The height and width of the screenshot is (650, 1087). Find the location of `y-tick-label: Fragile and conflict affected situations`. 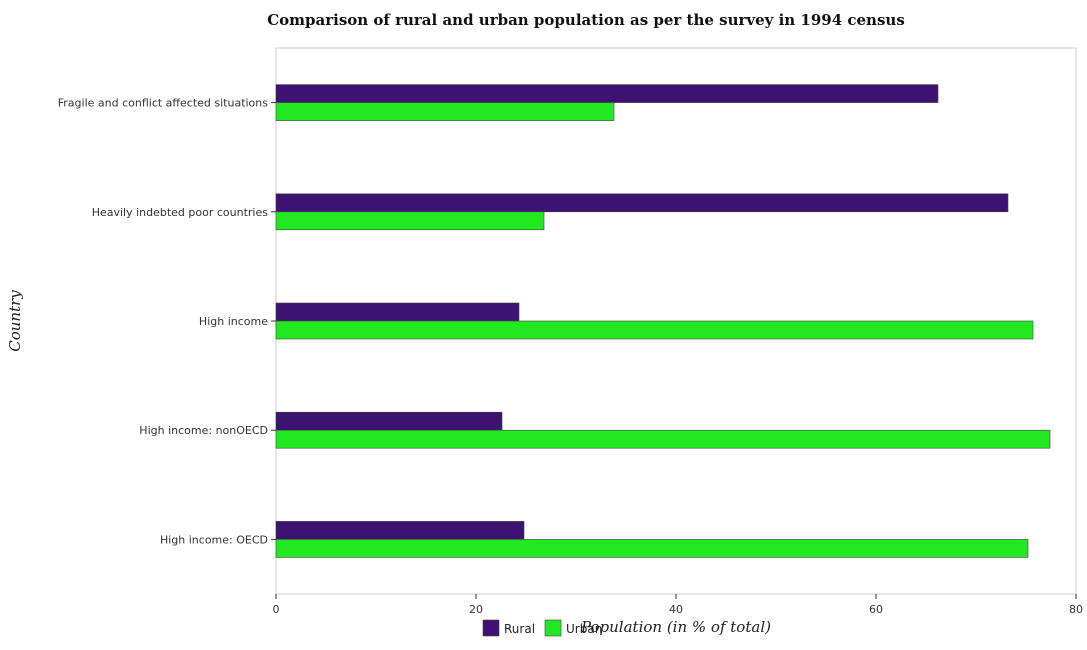

y-tick-label: Fragile and conflict affected situations is located at coordinates (163, 103).